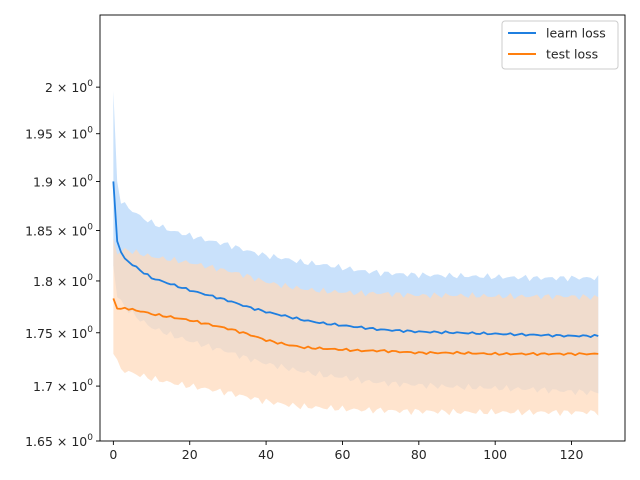 This screenshot has width=640, height=480. What do you see at coordinates (419, 454) in the screenshot?
I see `x-tick-label: 80` at bounding box center [419, 454].